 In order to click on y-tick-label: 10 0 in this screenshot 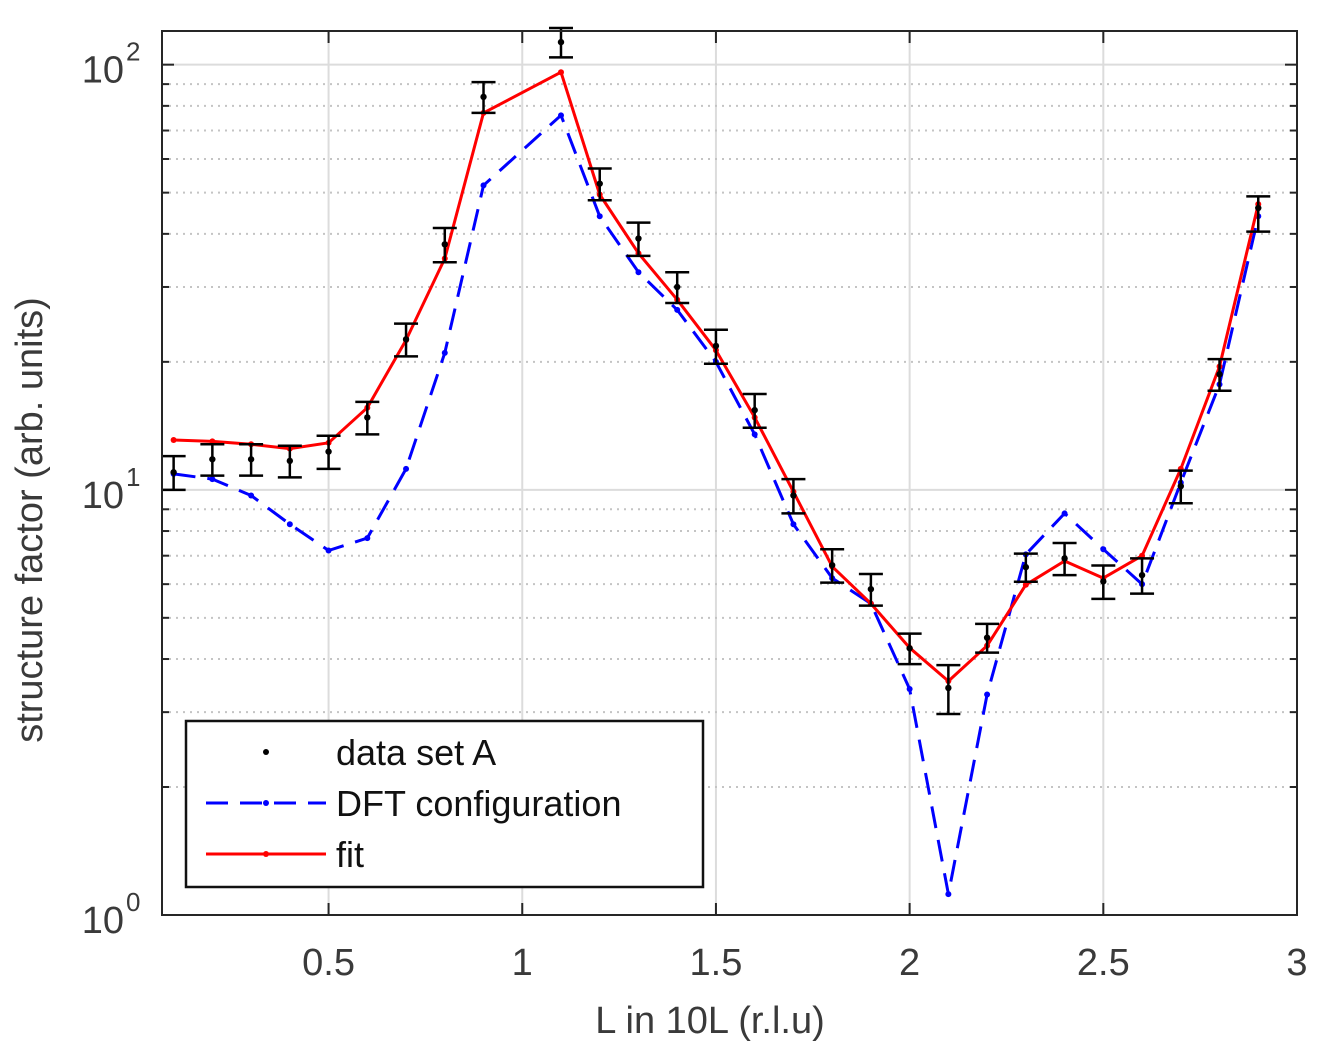, I will do `click(111, 914)`.